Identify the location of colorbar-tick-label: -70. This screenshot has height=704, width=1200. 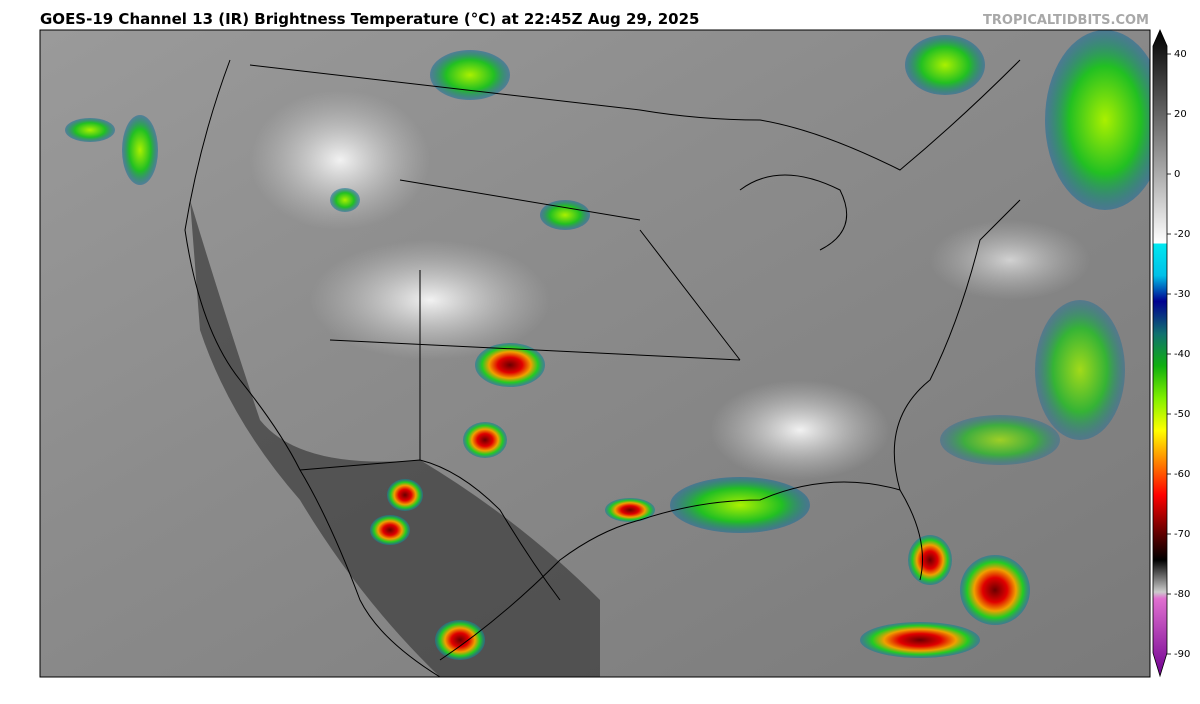
(1182, 534).